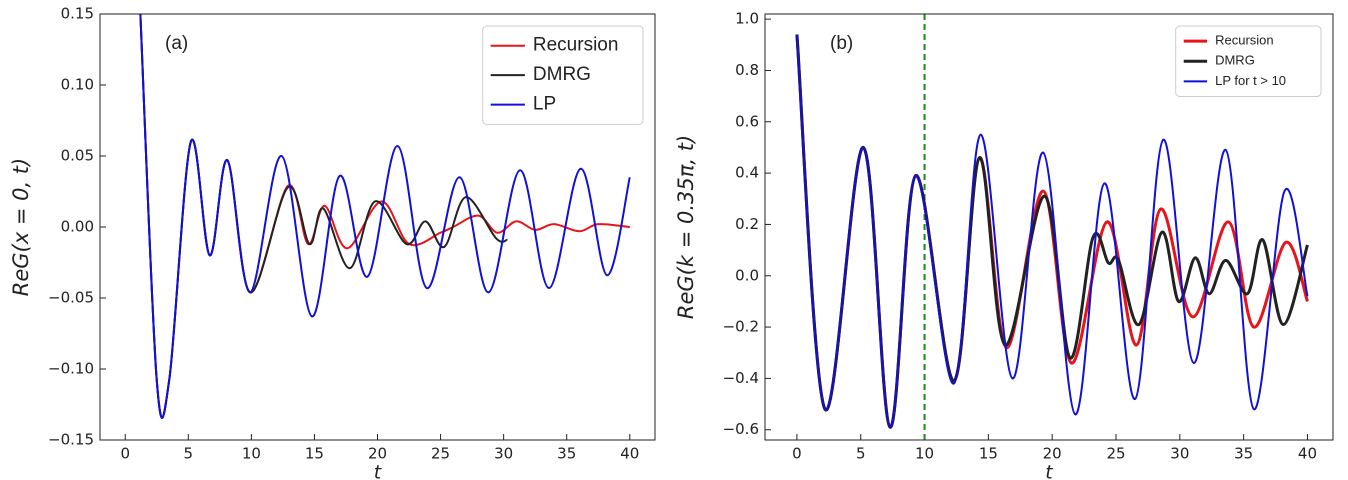 The width and height of the screenshot is (1348, 480). Describe the element at coordinates (77, 227) in the screenshot. I see `y-tick-label: 0.00` at that location.